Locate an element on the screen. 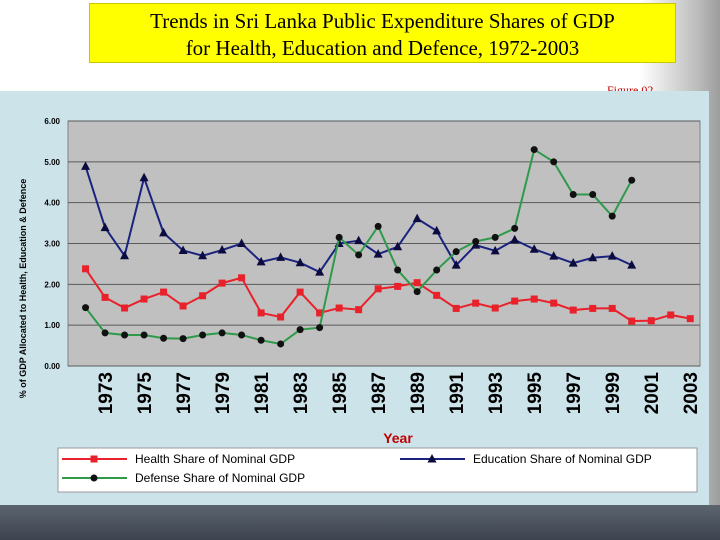  x-tick-label: 1987 is located at coordinates (379, 393).